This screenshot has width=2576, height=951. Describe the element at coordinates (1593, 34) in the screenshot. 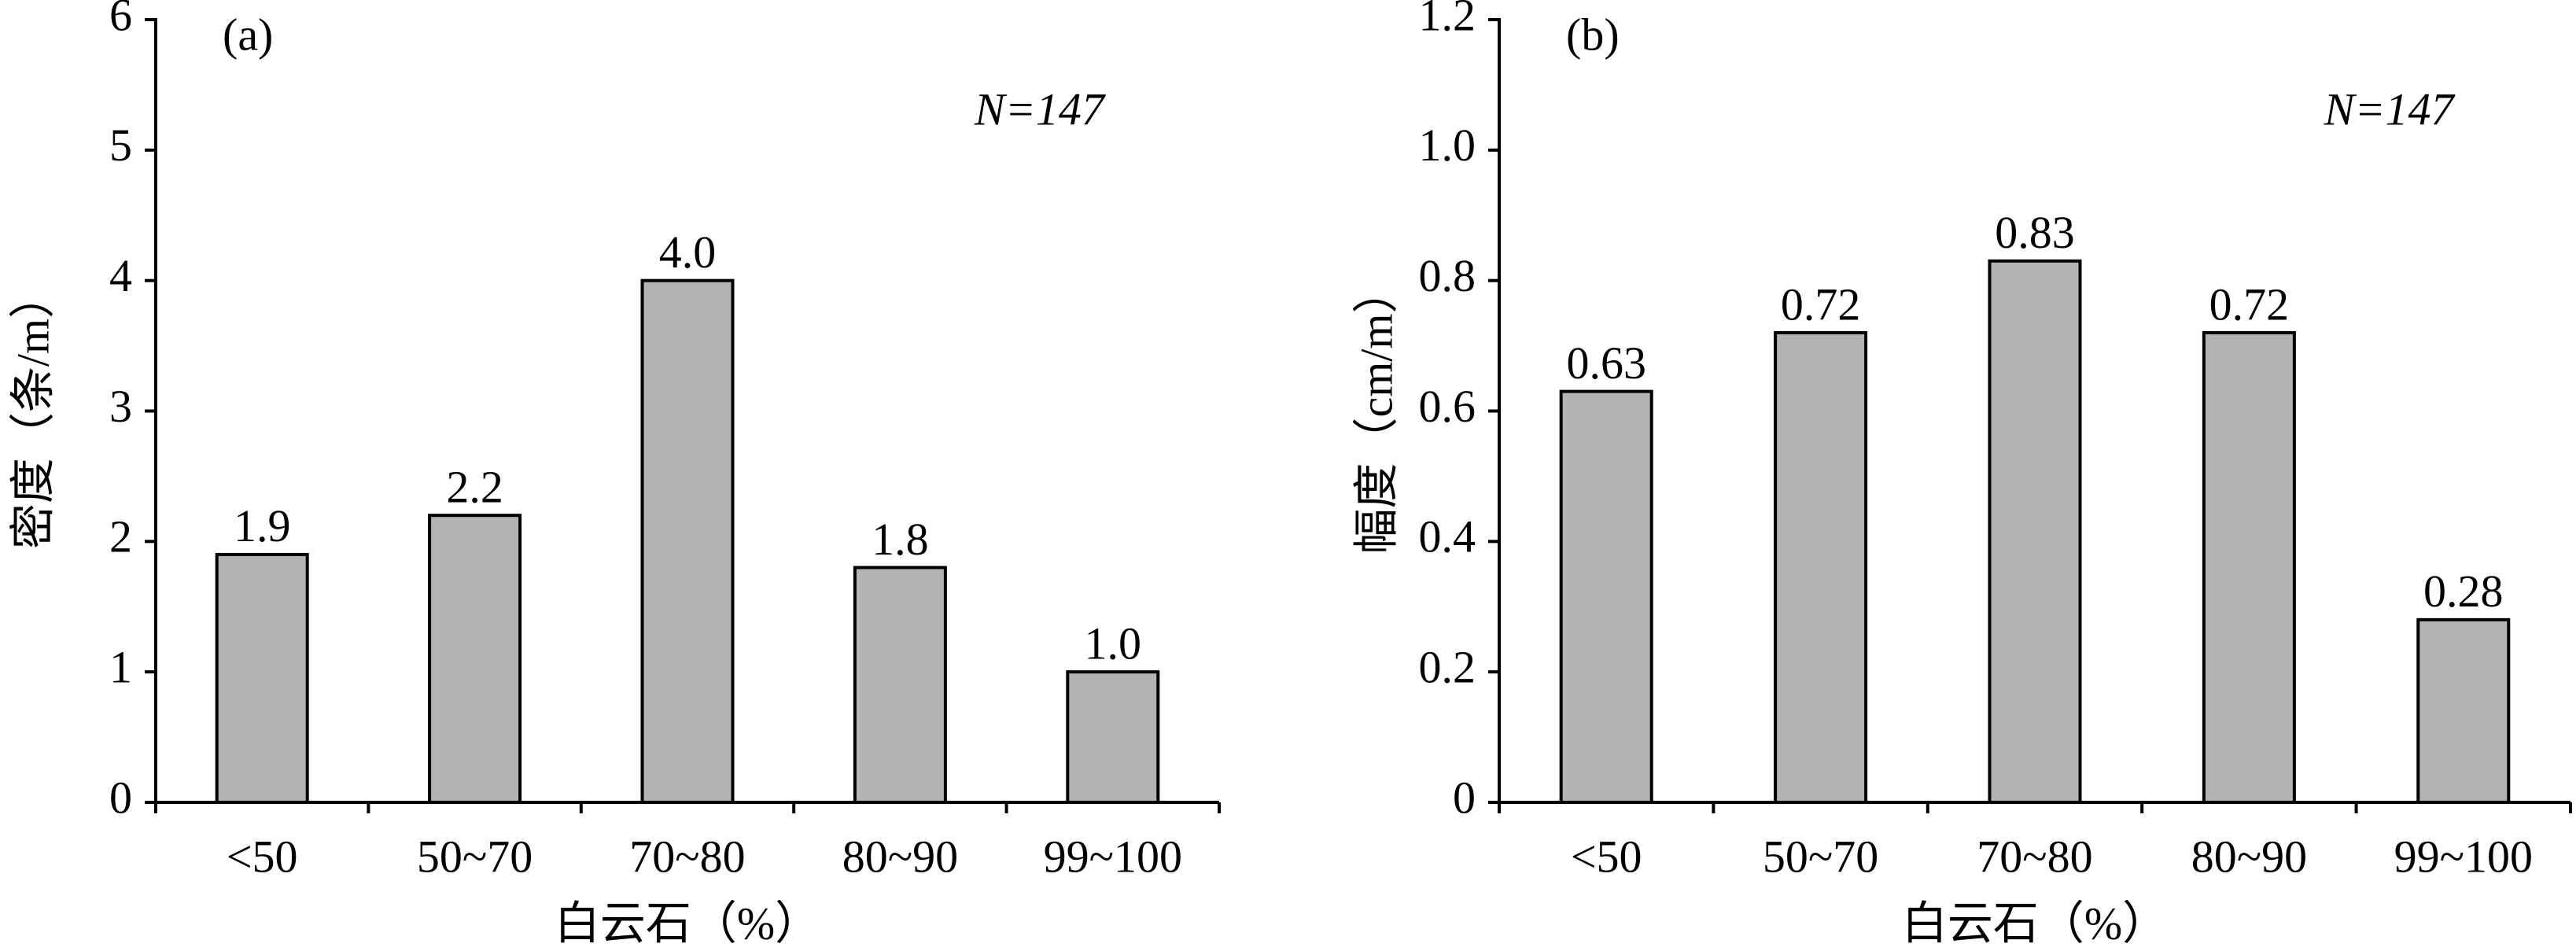

I see `panel-label: (b)` at that location.